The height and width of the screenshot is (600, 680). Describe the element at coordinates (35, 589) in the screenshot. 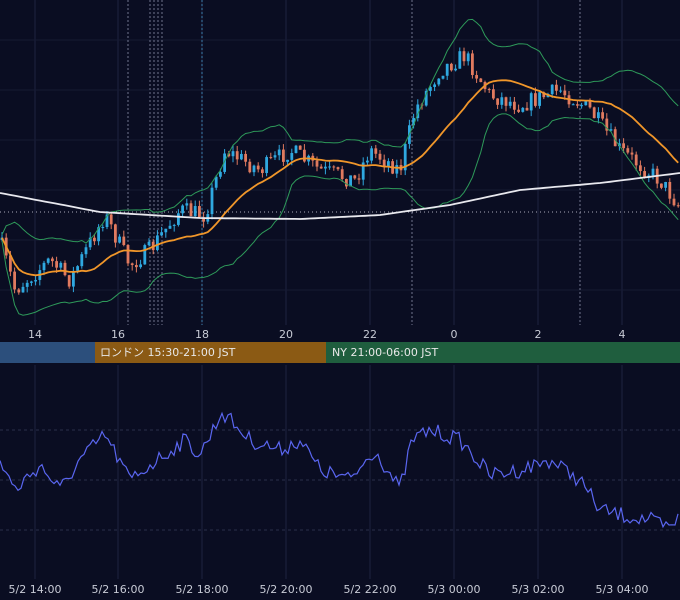

I see `time-label: 5/2 14:00` at that location.